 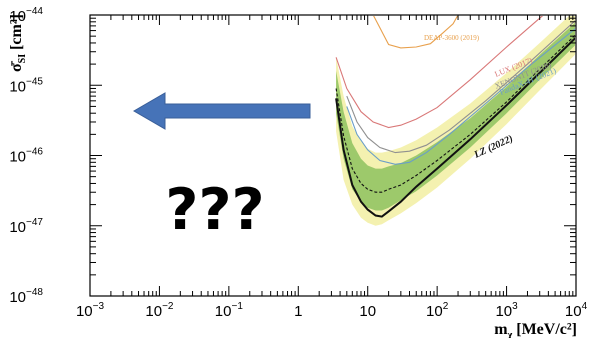 What do you see at coordinates (535, 329) in the screenshot?
I see `x-axis-label: mχ [MeV/c²]` at bounding box center [535, 329].